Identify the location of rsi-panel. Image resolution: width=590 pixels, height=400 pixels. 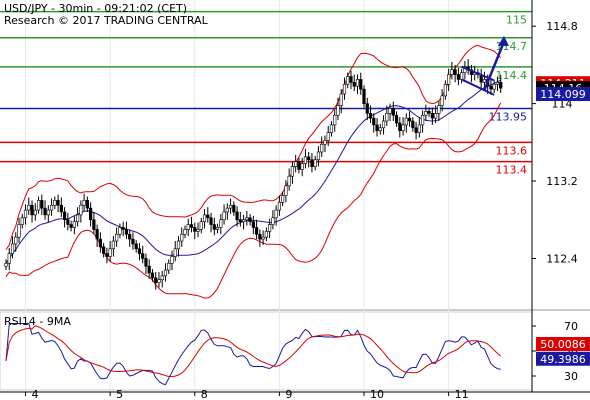
(253, 354).